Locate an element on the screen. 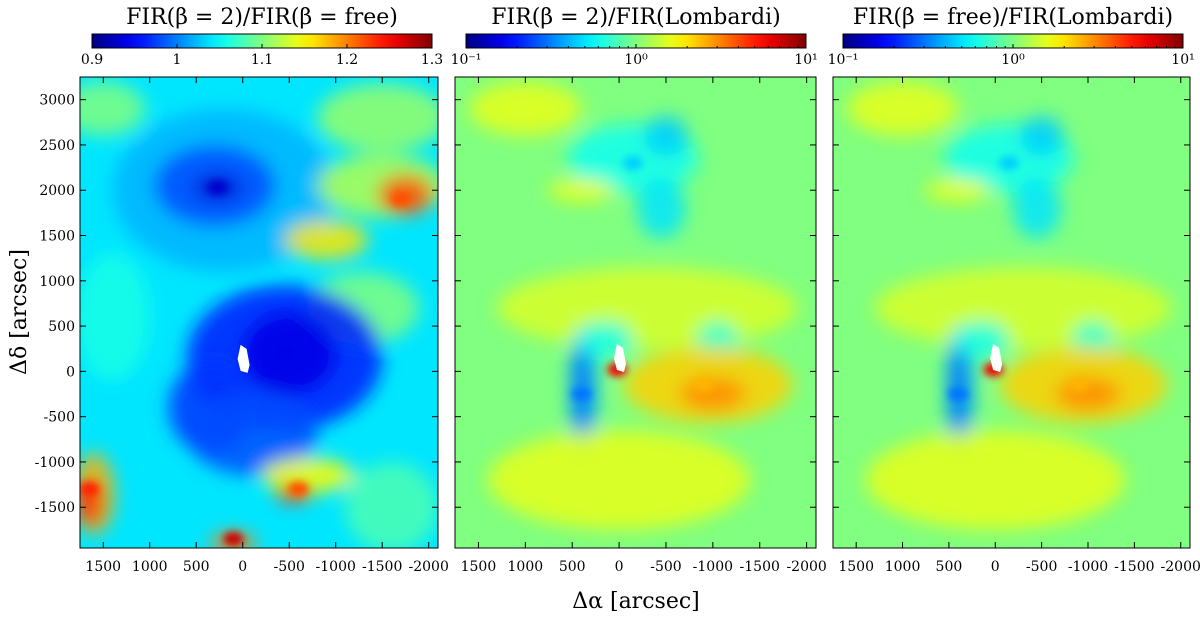 The height and width of the screenshot is (618, 1200). colorbar-tick-label: 1.1 is located at coordinates (262, 60).